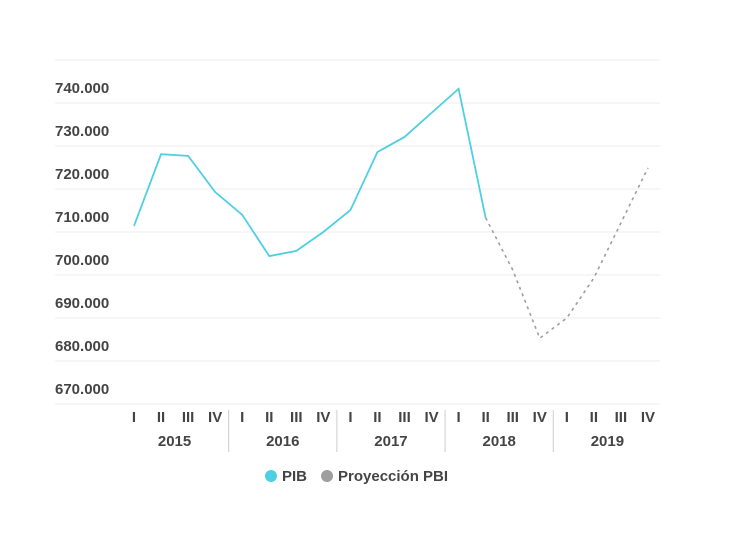 Image resolution: width=750 pixels, height=535 pixels. Describe the element at coordinates (174, 441) in the screenshot. I see `year-label: 2015` at that location.